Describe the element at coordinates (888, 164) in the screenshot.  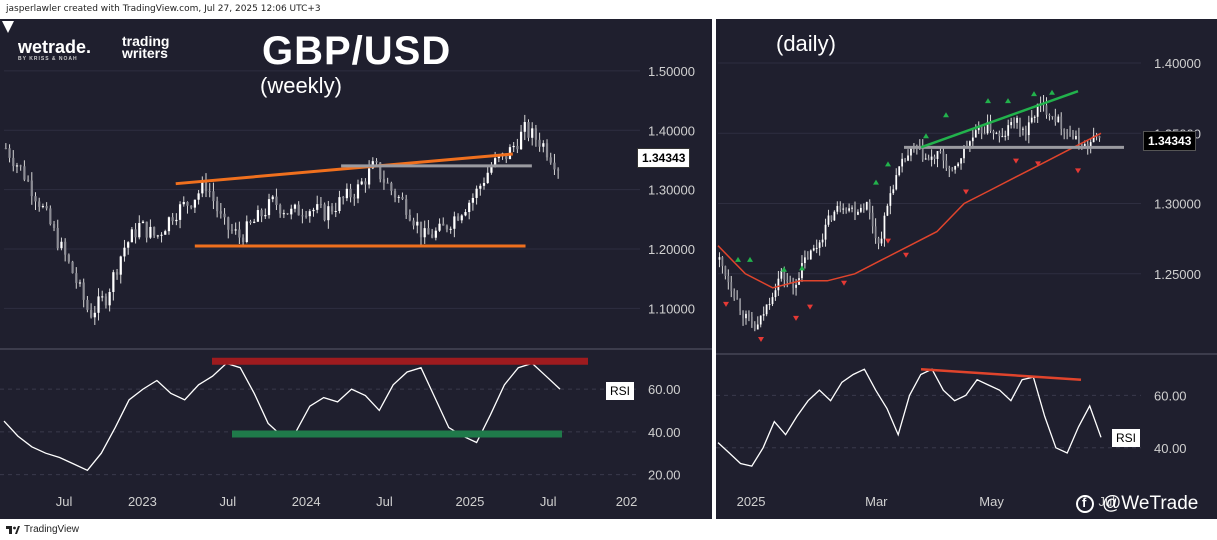
I see `daily-up-fractal-marker` at that location.